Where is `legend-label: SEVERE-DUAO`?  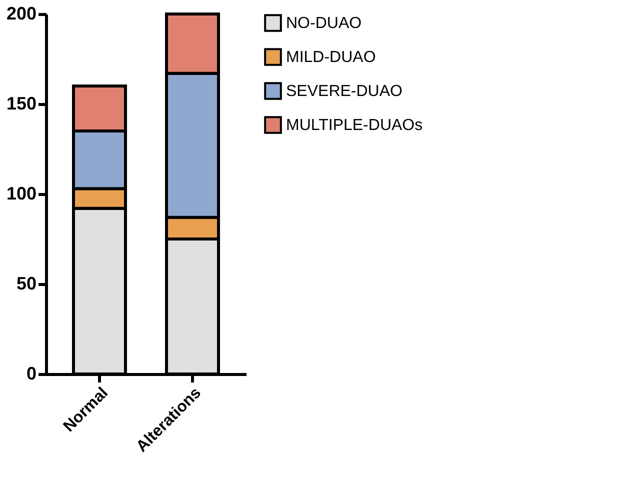
legend-label: SEVERE-DUAO is located at coordinates (344, 91).